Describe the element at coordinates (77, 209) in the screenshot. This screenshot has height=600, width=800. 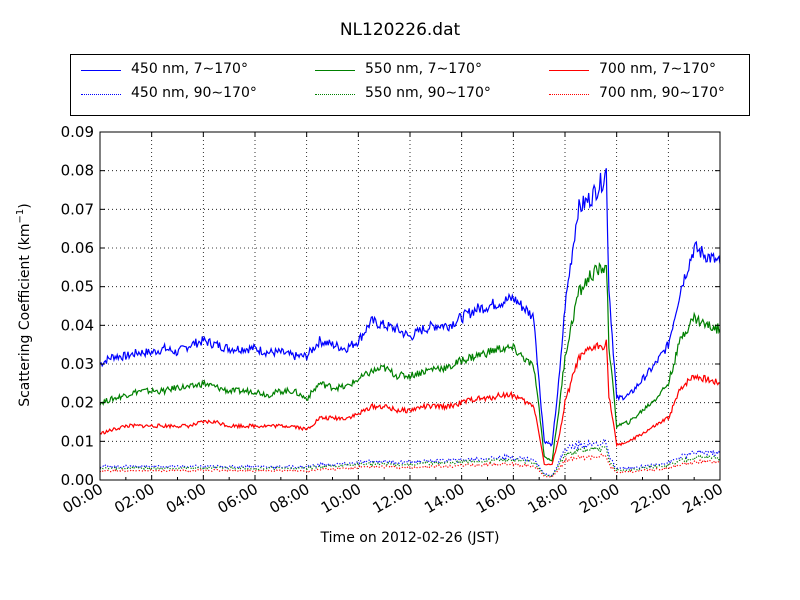
I see `y-tick-label: 0.07` at that location.